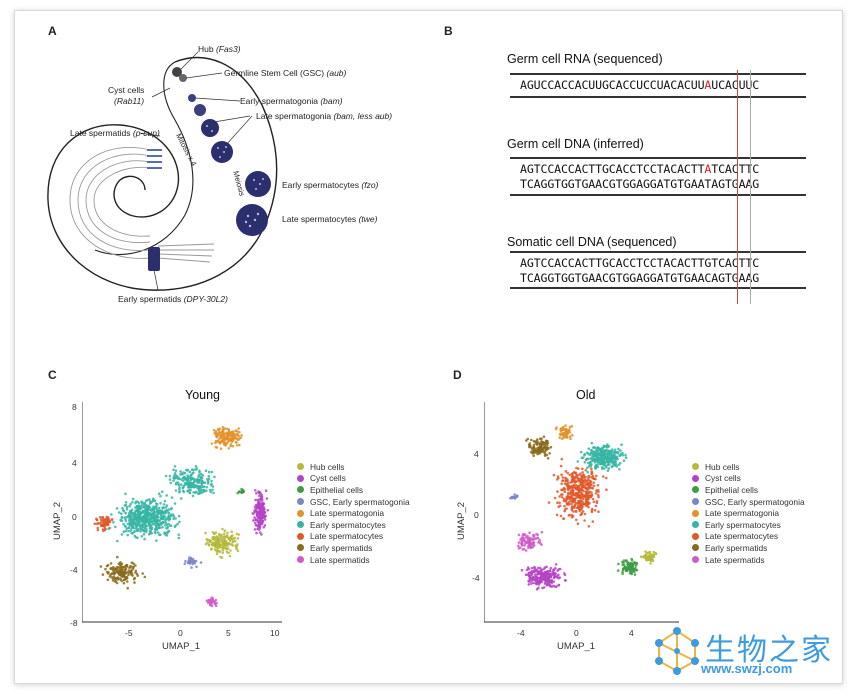 The width and height of the screenshot is (857, 696). Describe the element at coordinates (640, 278) in the screenshot. I see `somatic-strand-2: TCAGGTGGTGAACGTGGAGGATGTGAACAGTGAAG` at that location.